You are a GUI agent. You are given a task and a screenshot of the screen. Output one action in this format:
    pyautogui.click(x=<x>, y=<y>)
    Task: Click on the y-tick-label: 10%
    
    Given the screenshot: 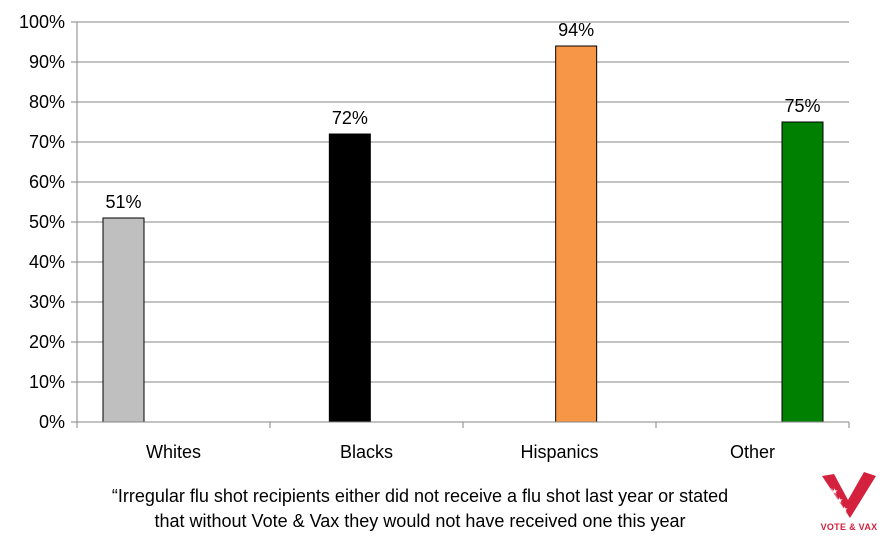 What is the action you would take?
    pyautogui.click(x=47, y=382)
    